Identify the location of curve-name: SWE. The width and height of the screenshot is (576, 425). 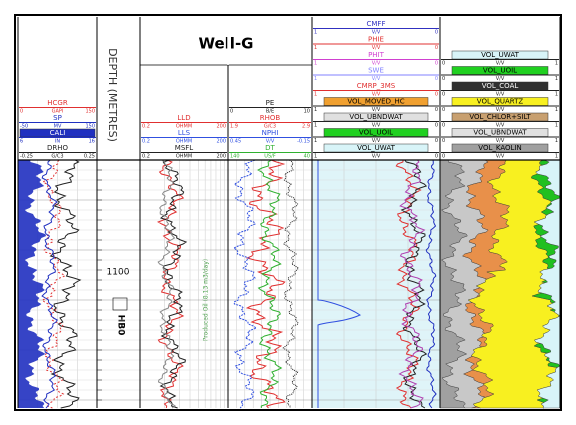
(376, 71).